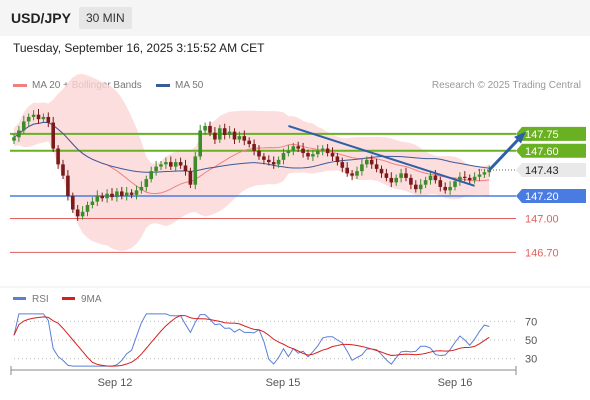  I want to click on credit-label: Research © 2025 Trading Central, so click(506, 85).